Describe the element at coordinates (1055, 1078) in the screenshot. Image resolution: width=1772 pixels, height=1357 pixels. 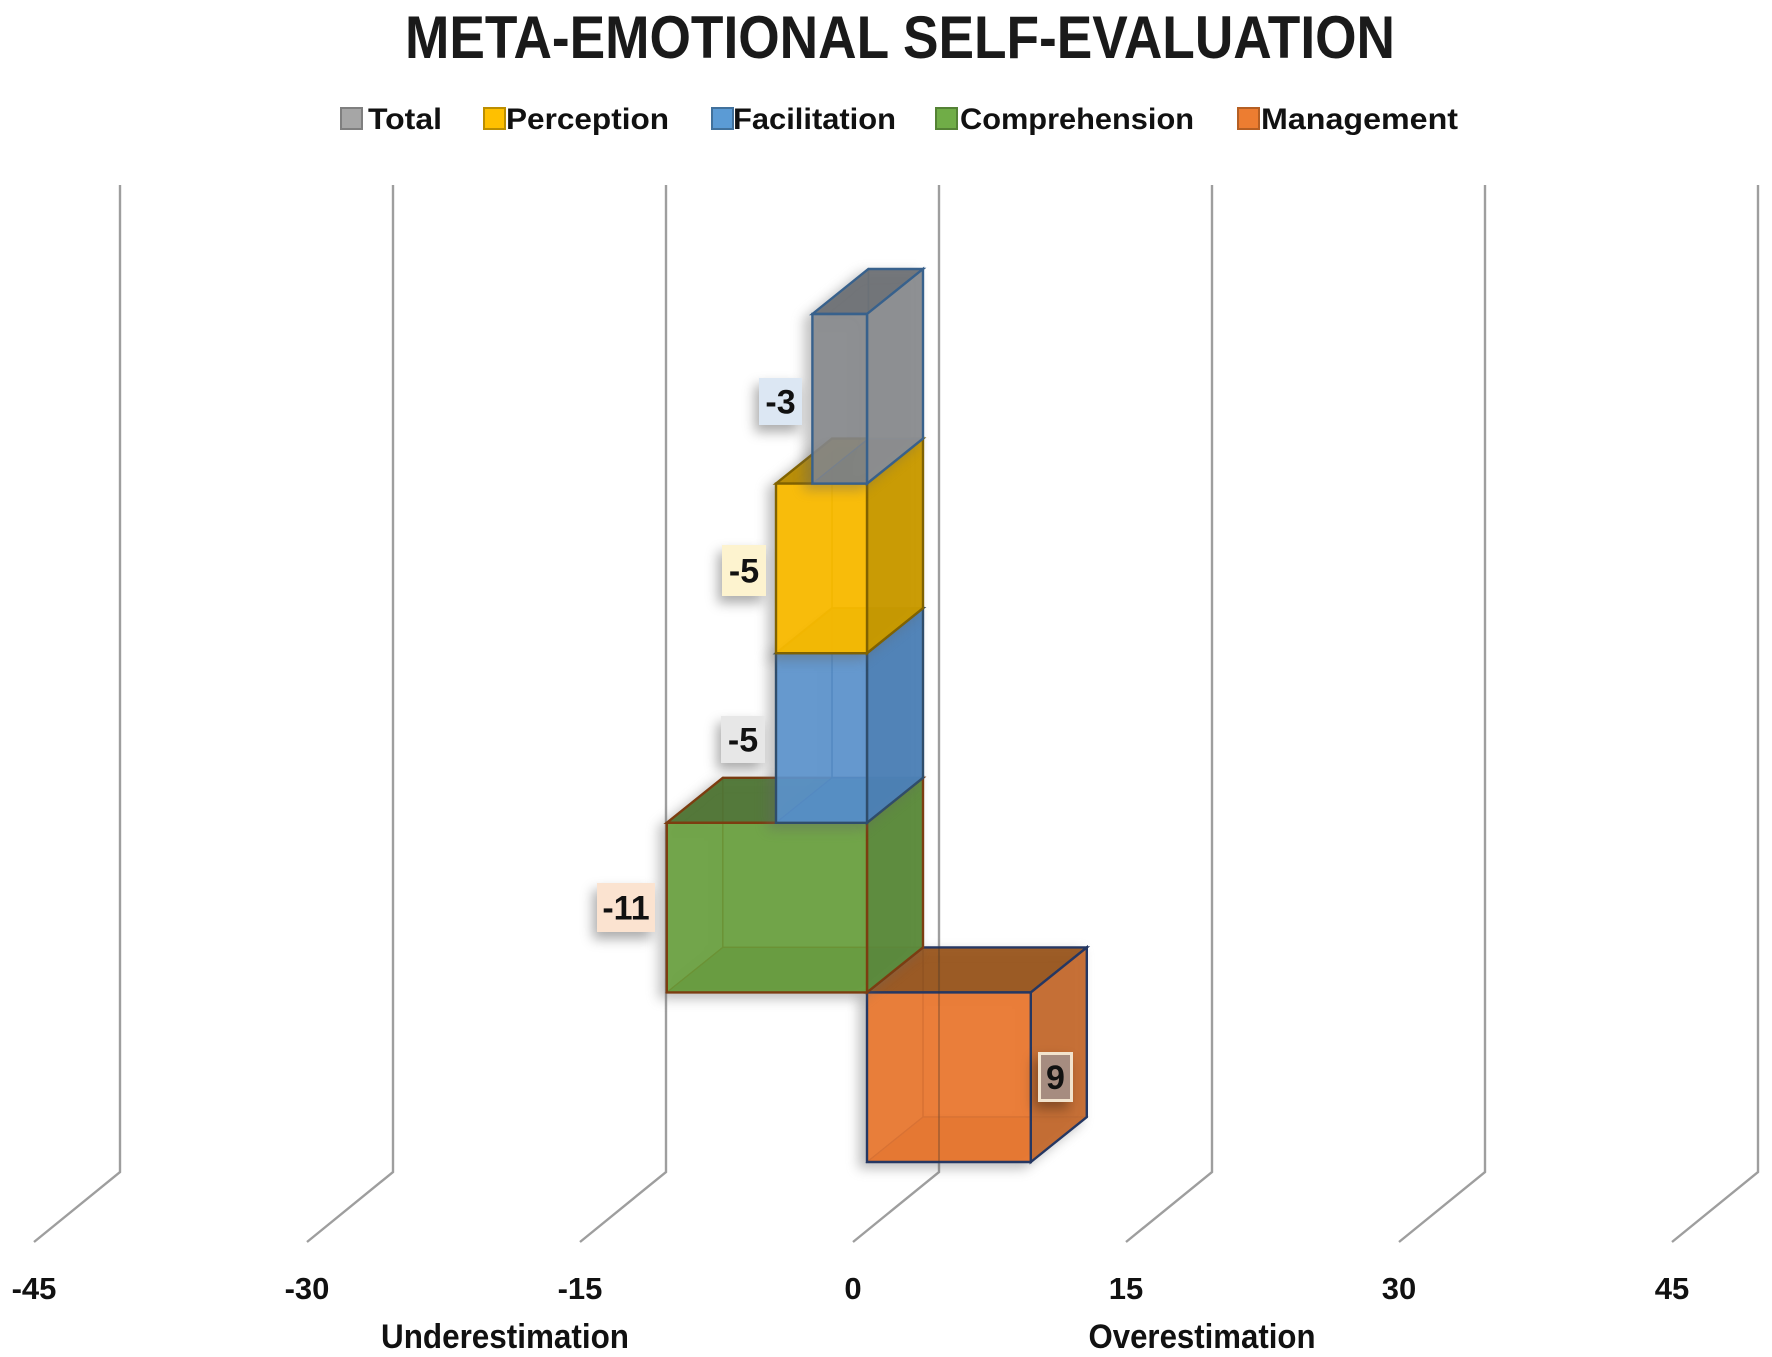
I see `svg-text: 9` at that location.